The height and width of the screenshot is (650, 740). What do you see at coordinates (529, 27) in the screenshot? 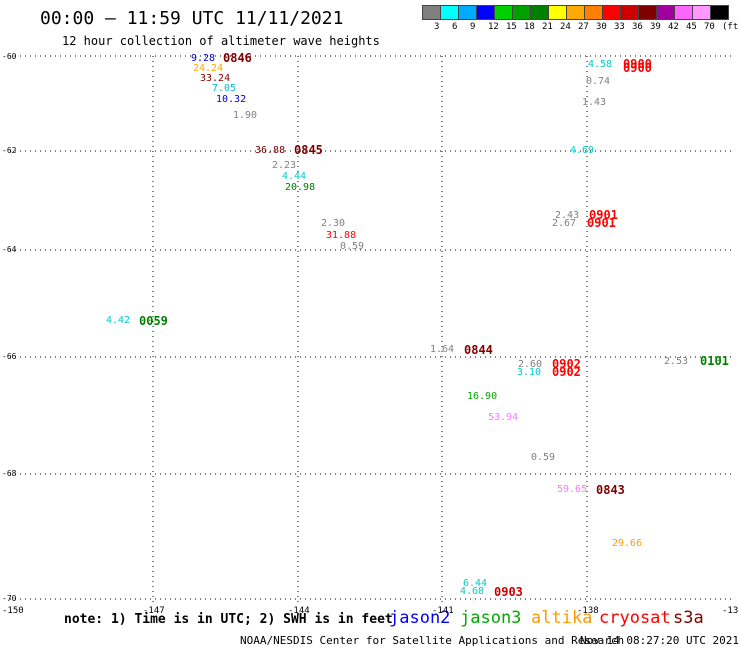
I see `legend-label: 18` at bounding box center [529, 27].